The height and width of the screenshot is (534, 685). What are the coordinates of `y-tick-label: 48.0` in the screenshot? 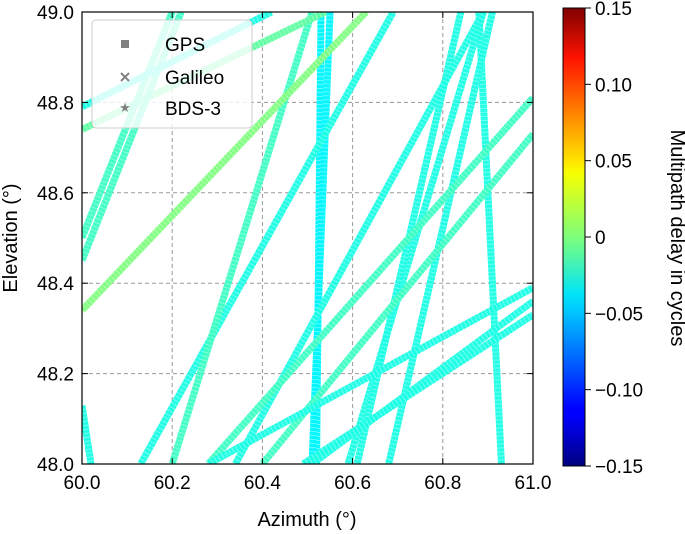 It's located at (55, 465).